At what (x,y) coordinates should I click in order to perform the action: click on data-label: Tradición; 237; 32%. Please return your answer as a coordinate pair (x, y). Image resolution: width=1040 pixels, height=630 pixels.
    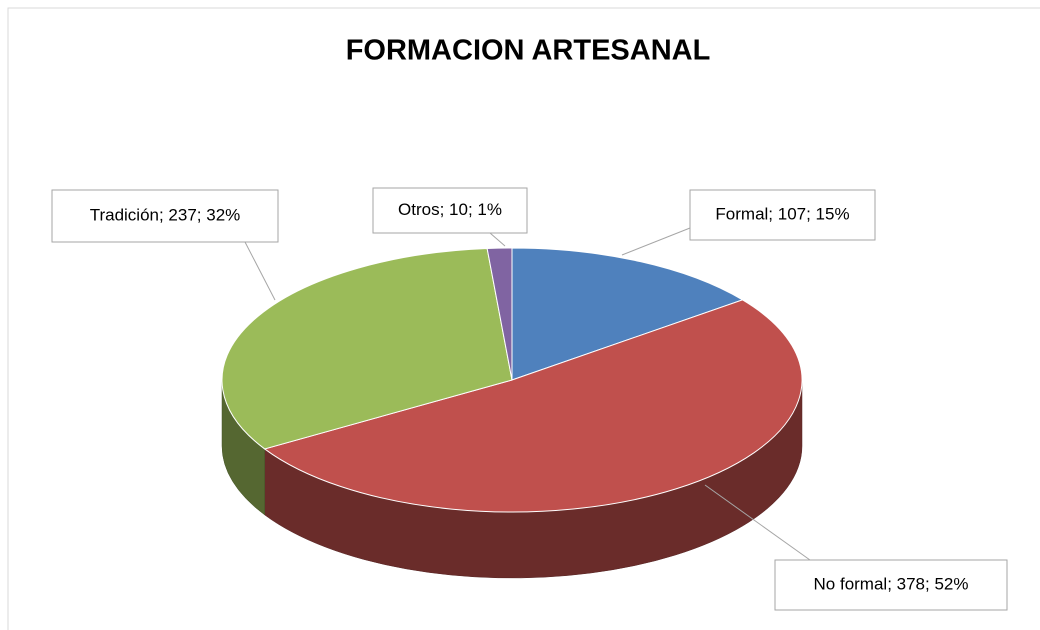
    Looking at the image, I should click on (165, 214).